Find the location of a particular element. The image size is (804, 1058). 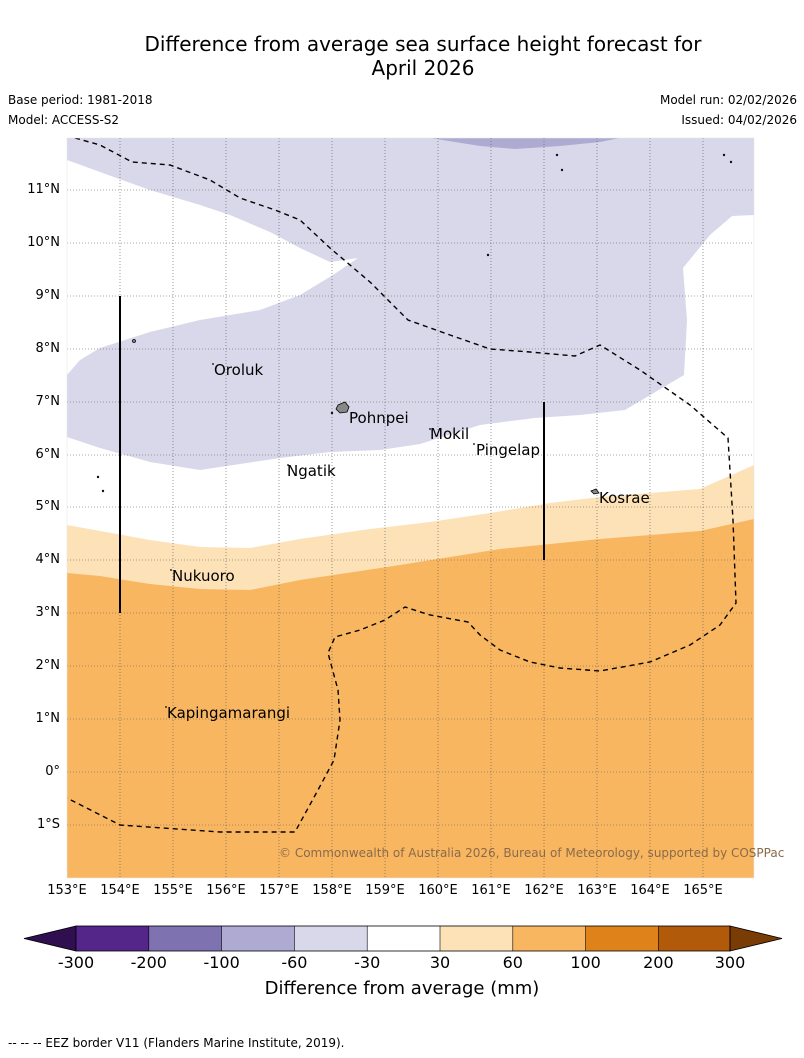

colorbar-tick-label: -30 is located at coordinates (367, 962).